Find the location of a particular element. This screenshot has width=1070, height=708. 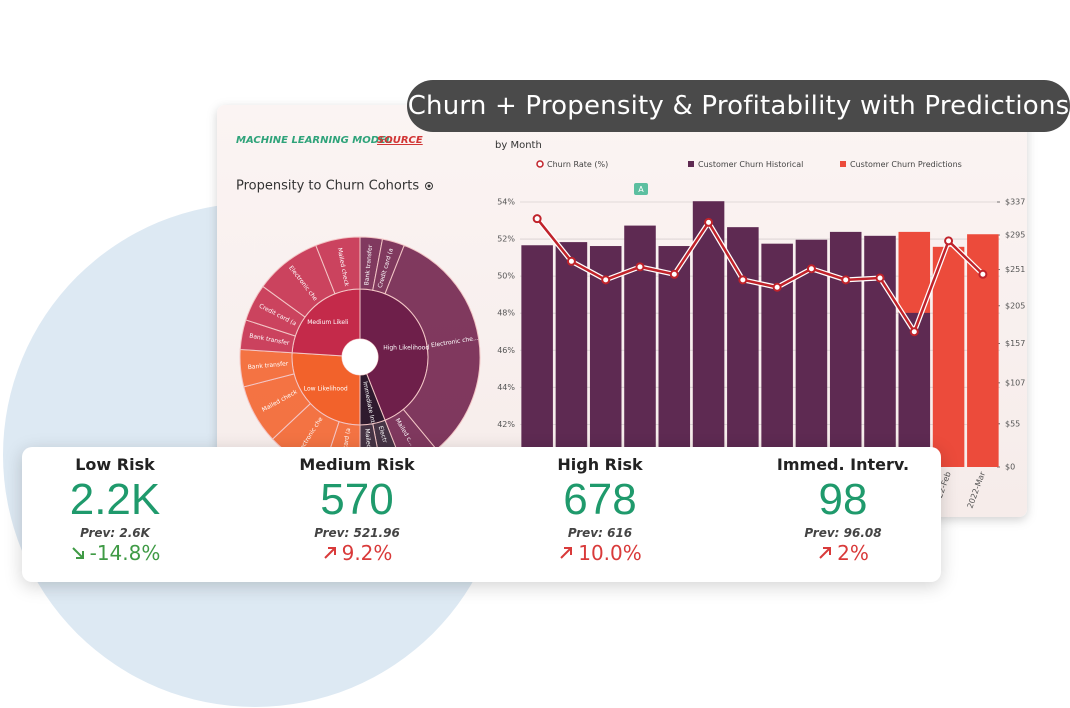

y2-tick-label: $107 is located at coordinates (1015, 382).